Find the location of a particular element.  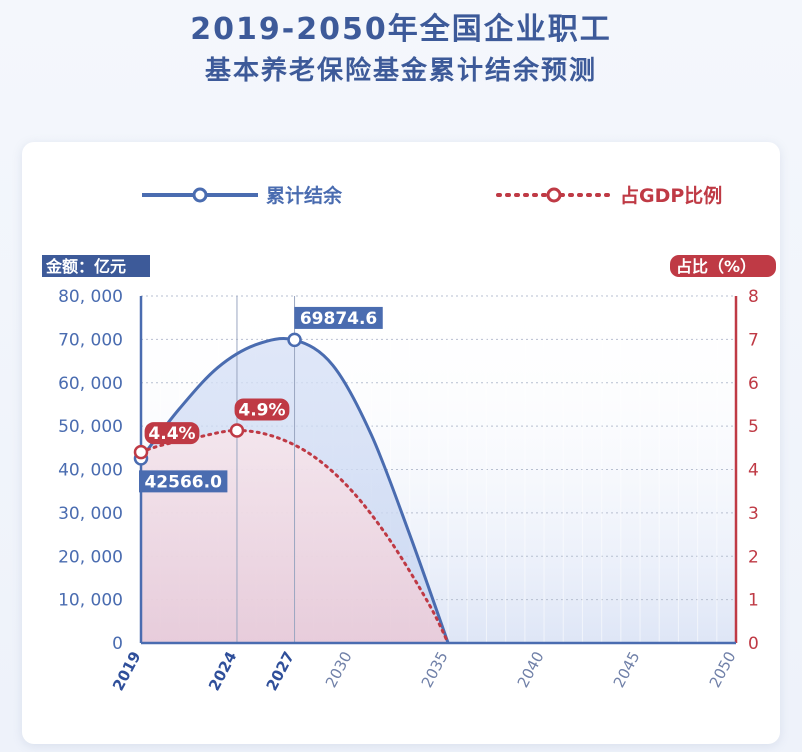

left-tick-label: 0 is located at coordinates (117, 644).